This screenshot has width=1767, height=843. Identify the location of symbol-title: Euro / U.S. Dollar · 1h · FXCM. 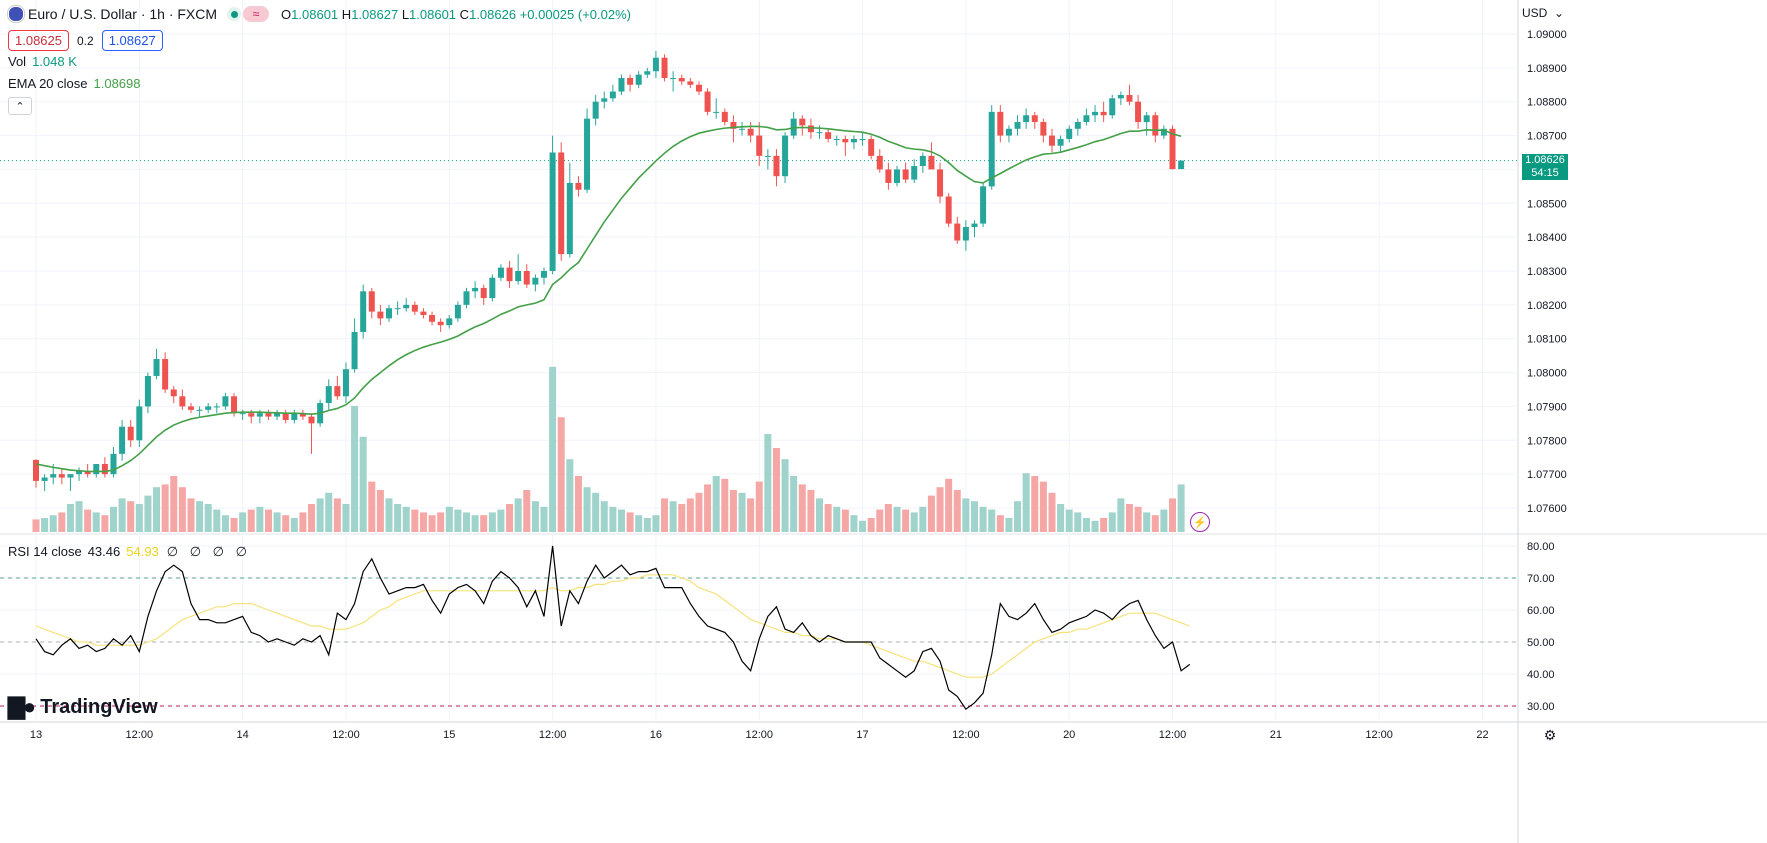
(123, 14).